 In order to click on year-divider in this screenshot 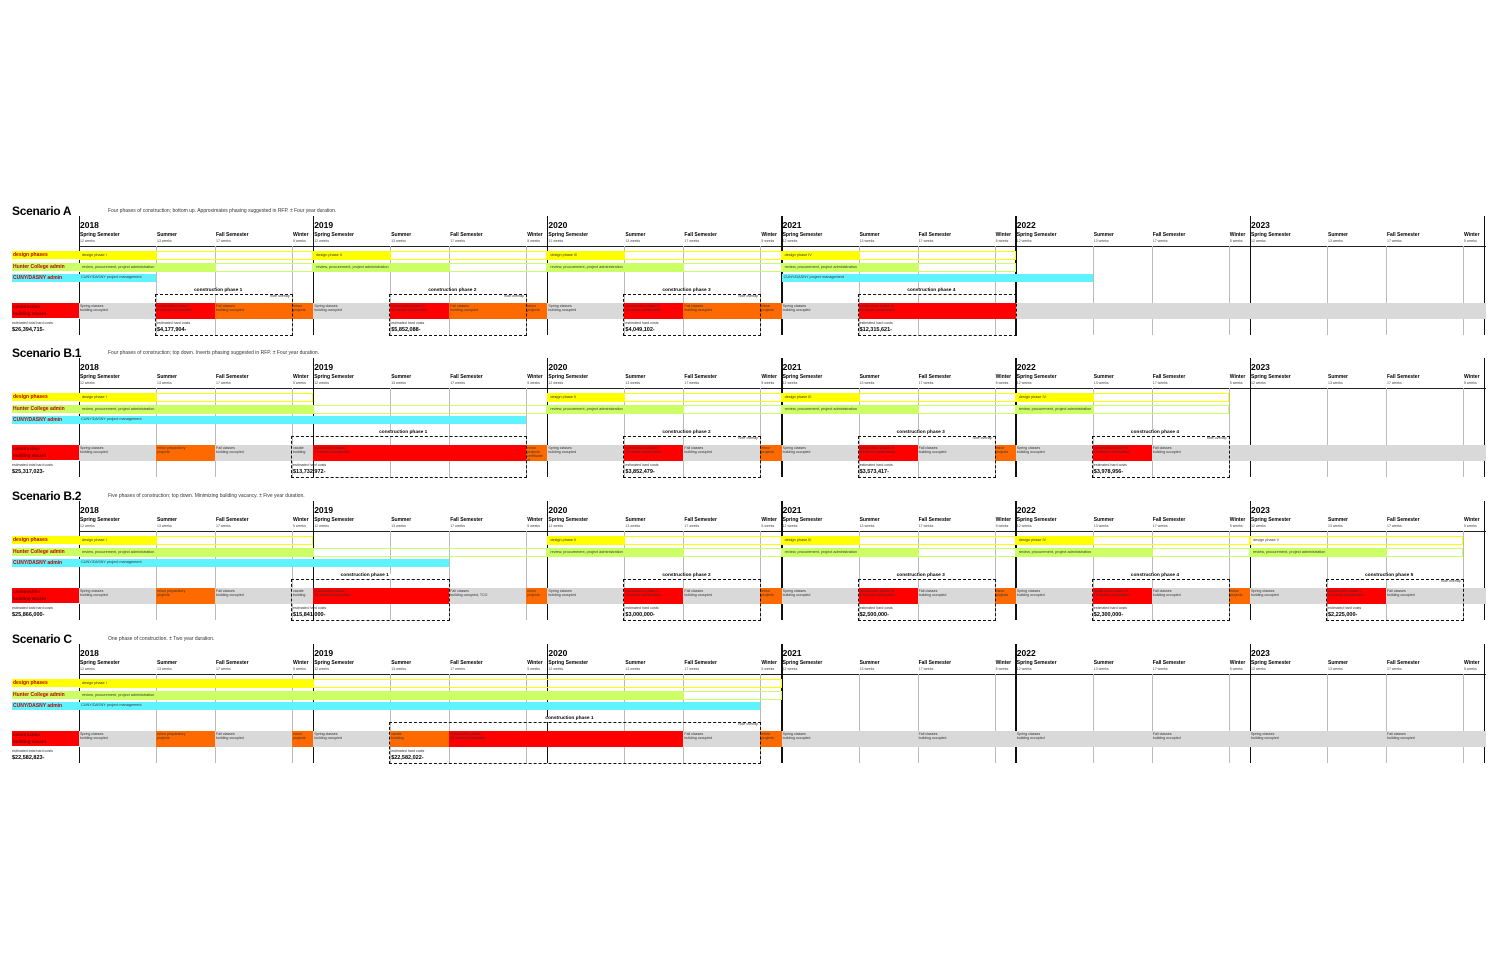, I will do `click(547, 417)`.